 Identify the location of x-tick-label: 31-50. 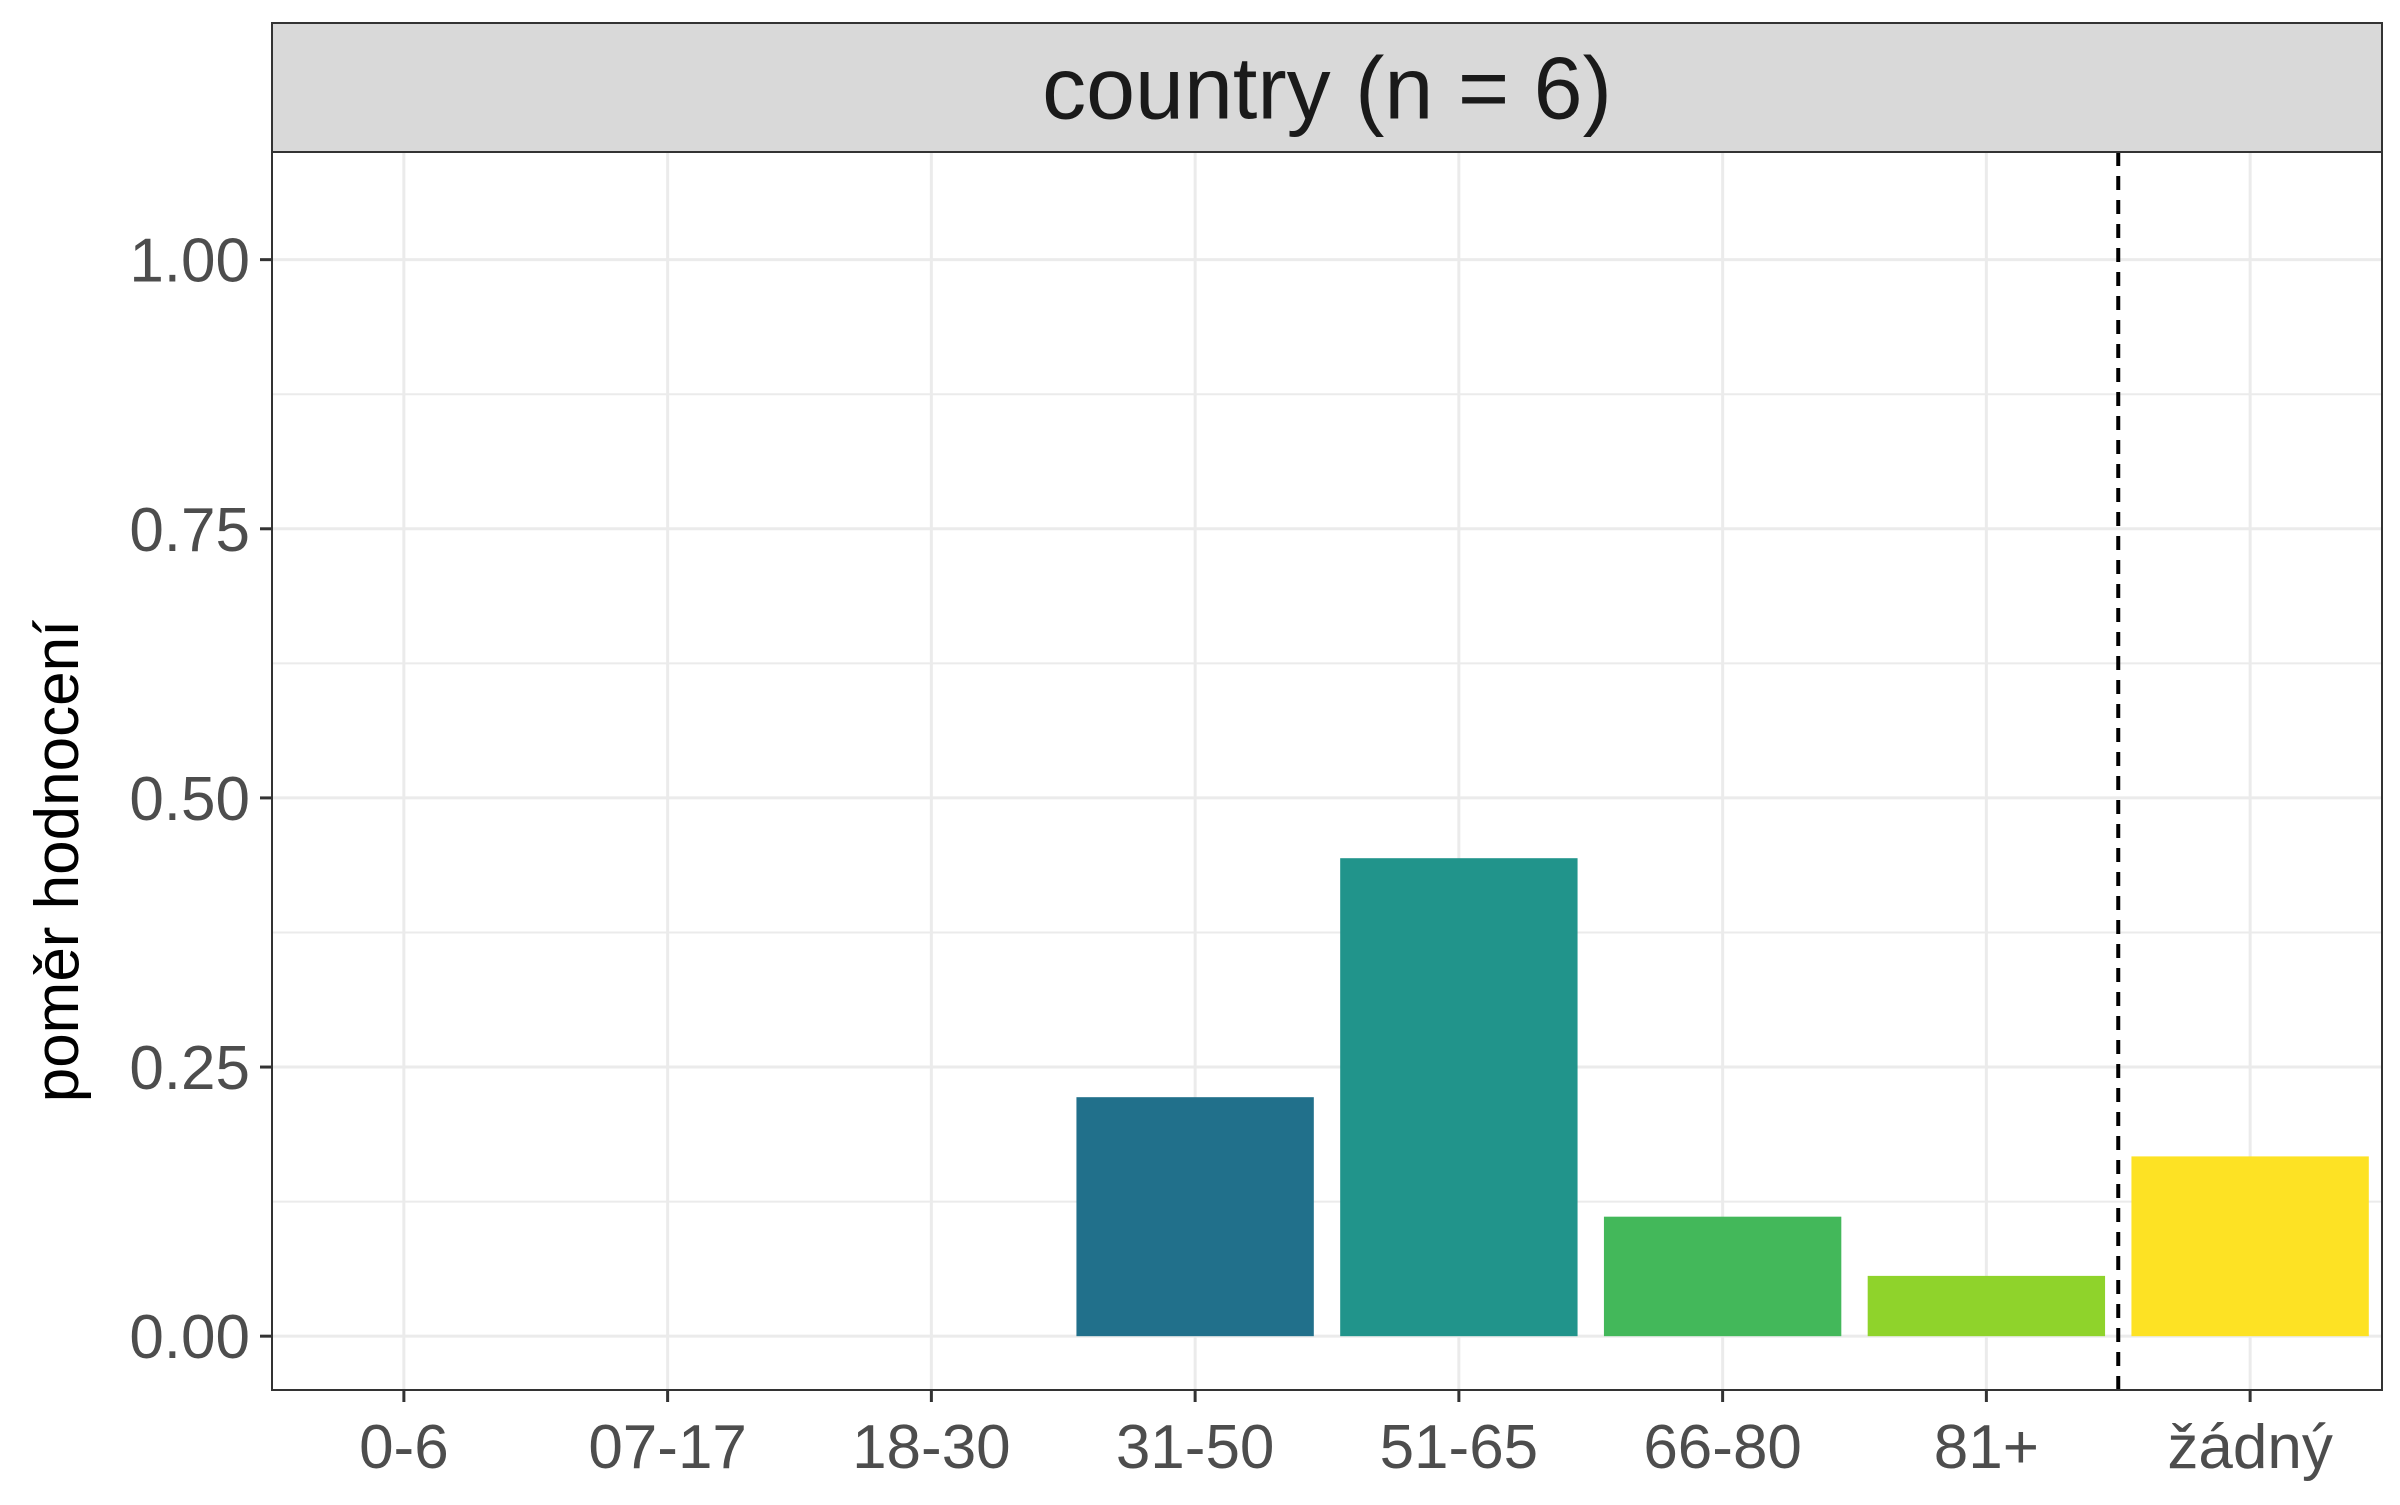
(1195, 1447).